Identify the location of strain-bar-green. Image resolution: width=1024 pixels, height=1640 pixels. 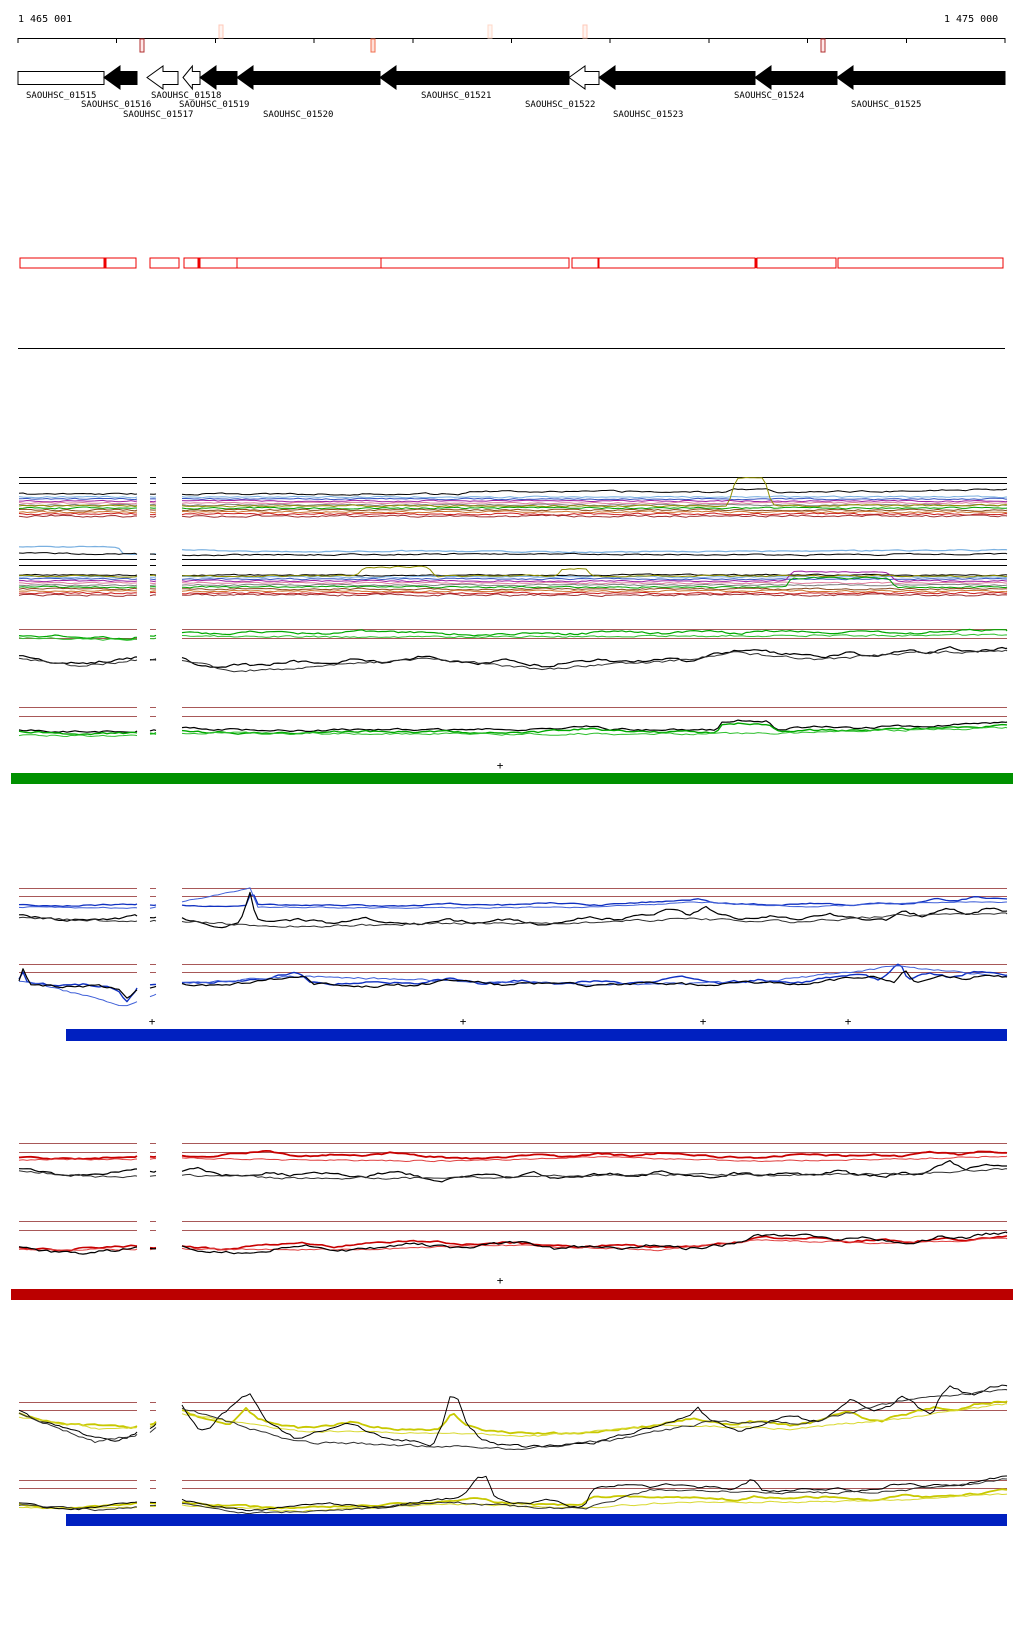
(512, 778).